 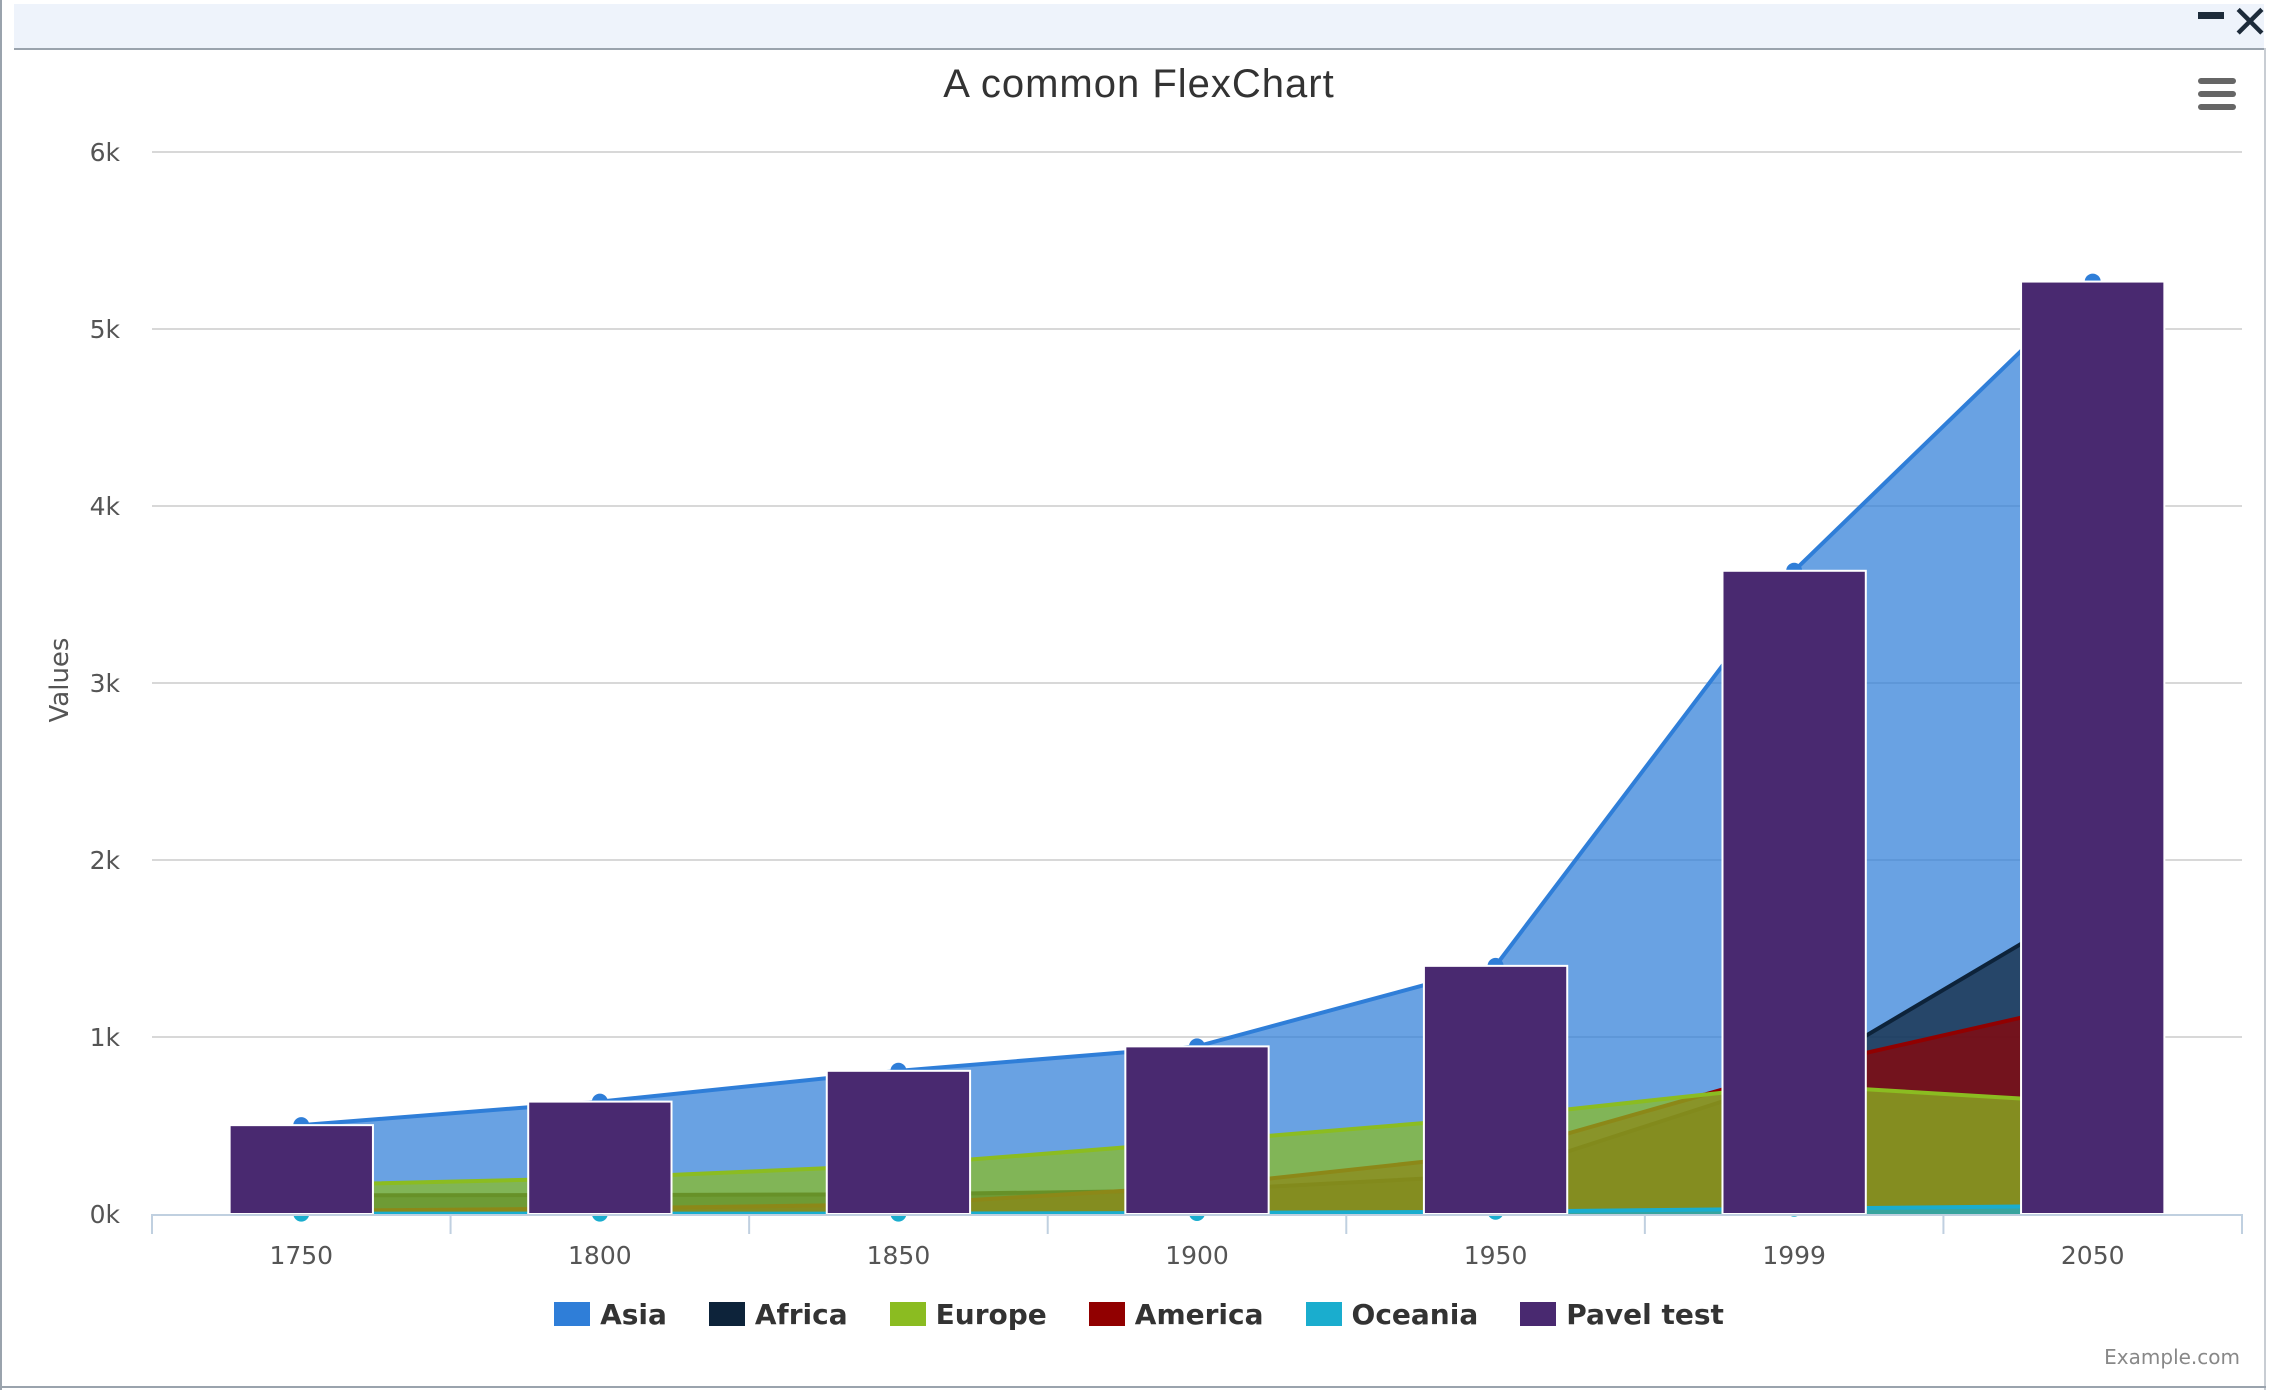 I want to click on legend-item-europe: Europe, so click(x=968, y=1314).